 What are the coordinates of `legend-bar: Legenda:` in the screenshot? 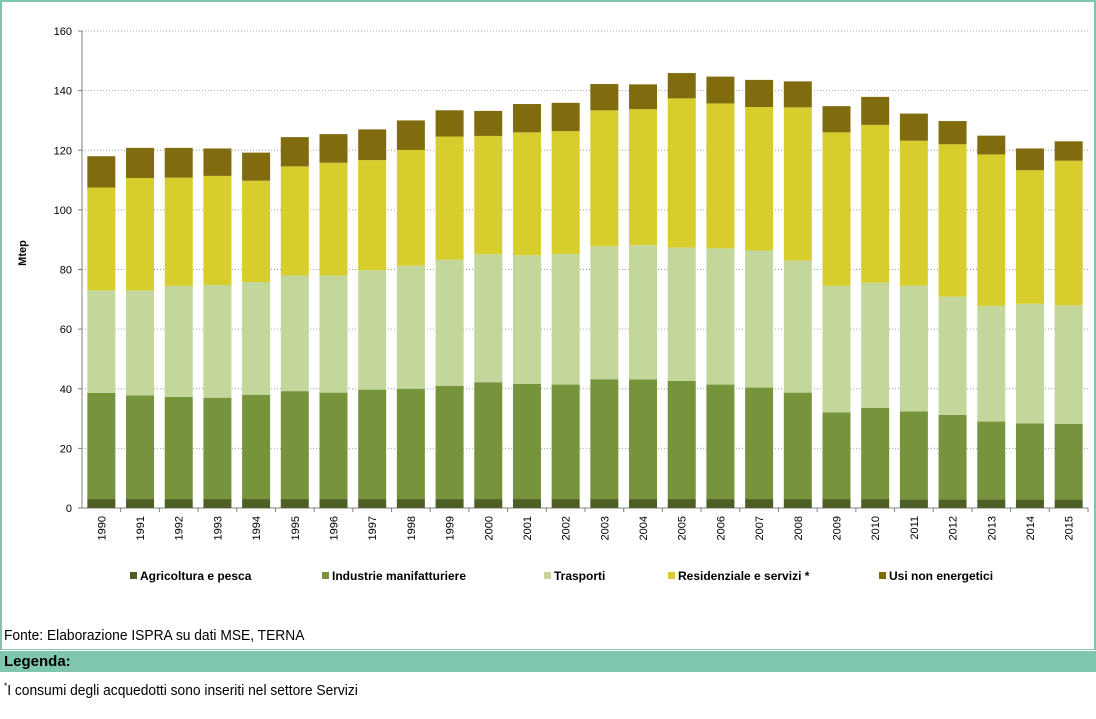 It's located at (548, 661).